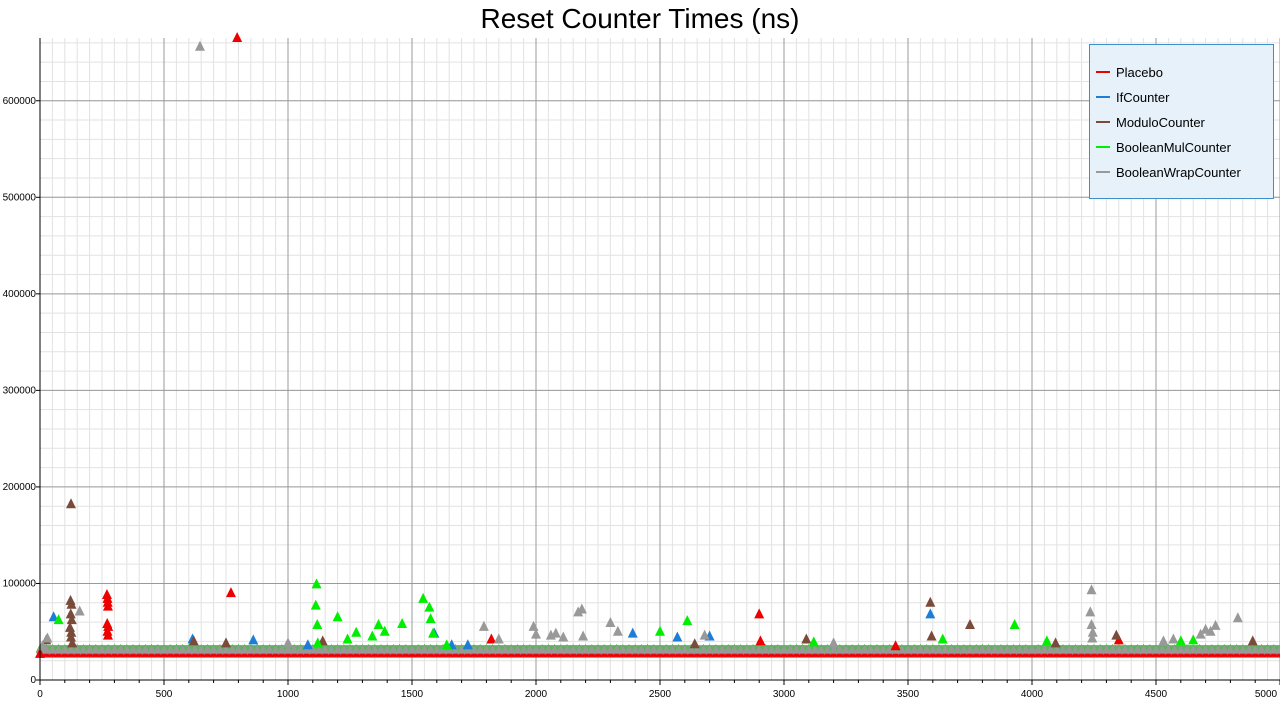 This screenshot has height=720, width=1280. I want to click on x-tick-label: 3000, so click(784, 694).